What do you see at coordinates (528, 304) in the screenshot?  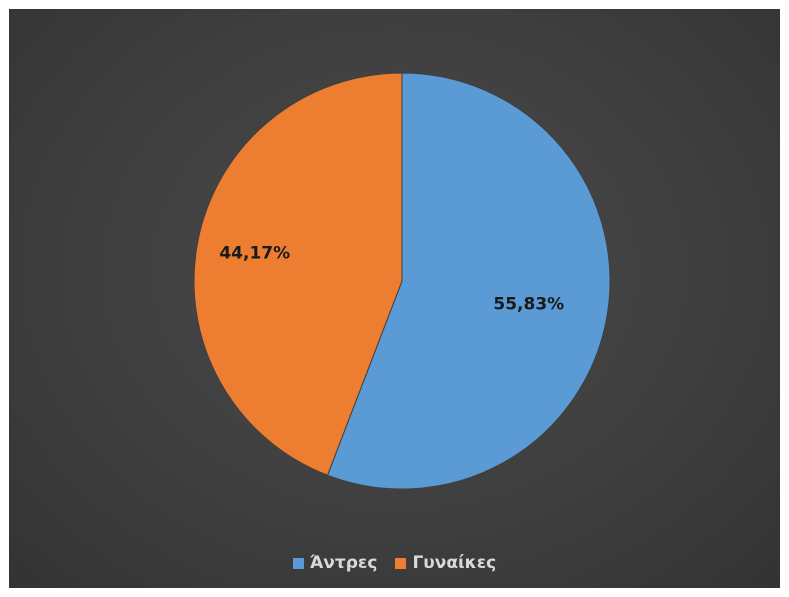 I see `data-label-men: 55,83%` at bounding box center [528, 304].